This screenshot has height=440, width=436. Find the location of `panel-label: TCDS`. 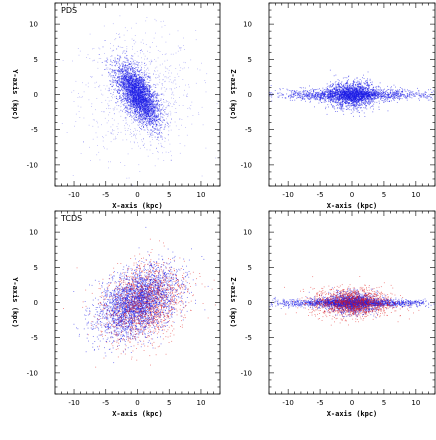

panel-label: TCDS is located at coordinates (71, 218).